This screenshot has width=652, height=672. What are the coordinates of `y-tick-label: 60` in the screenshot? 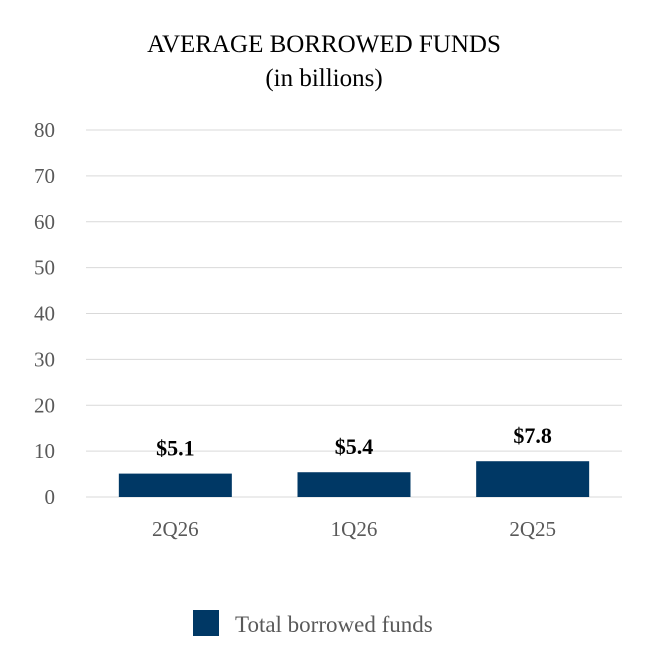 It's located at (44, 222).